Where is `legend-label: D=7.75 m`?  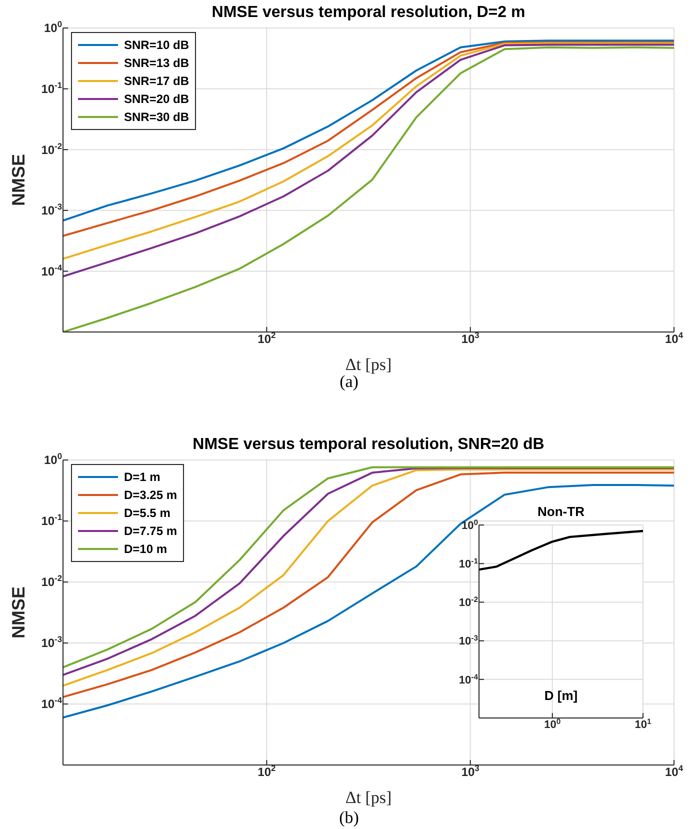 legend-label: D=7.75 m is located at coordinates (151, 531).